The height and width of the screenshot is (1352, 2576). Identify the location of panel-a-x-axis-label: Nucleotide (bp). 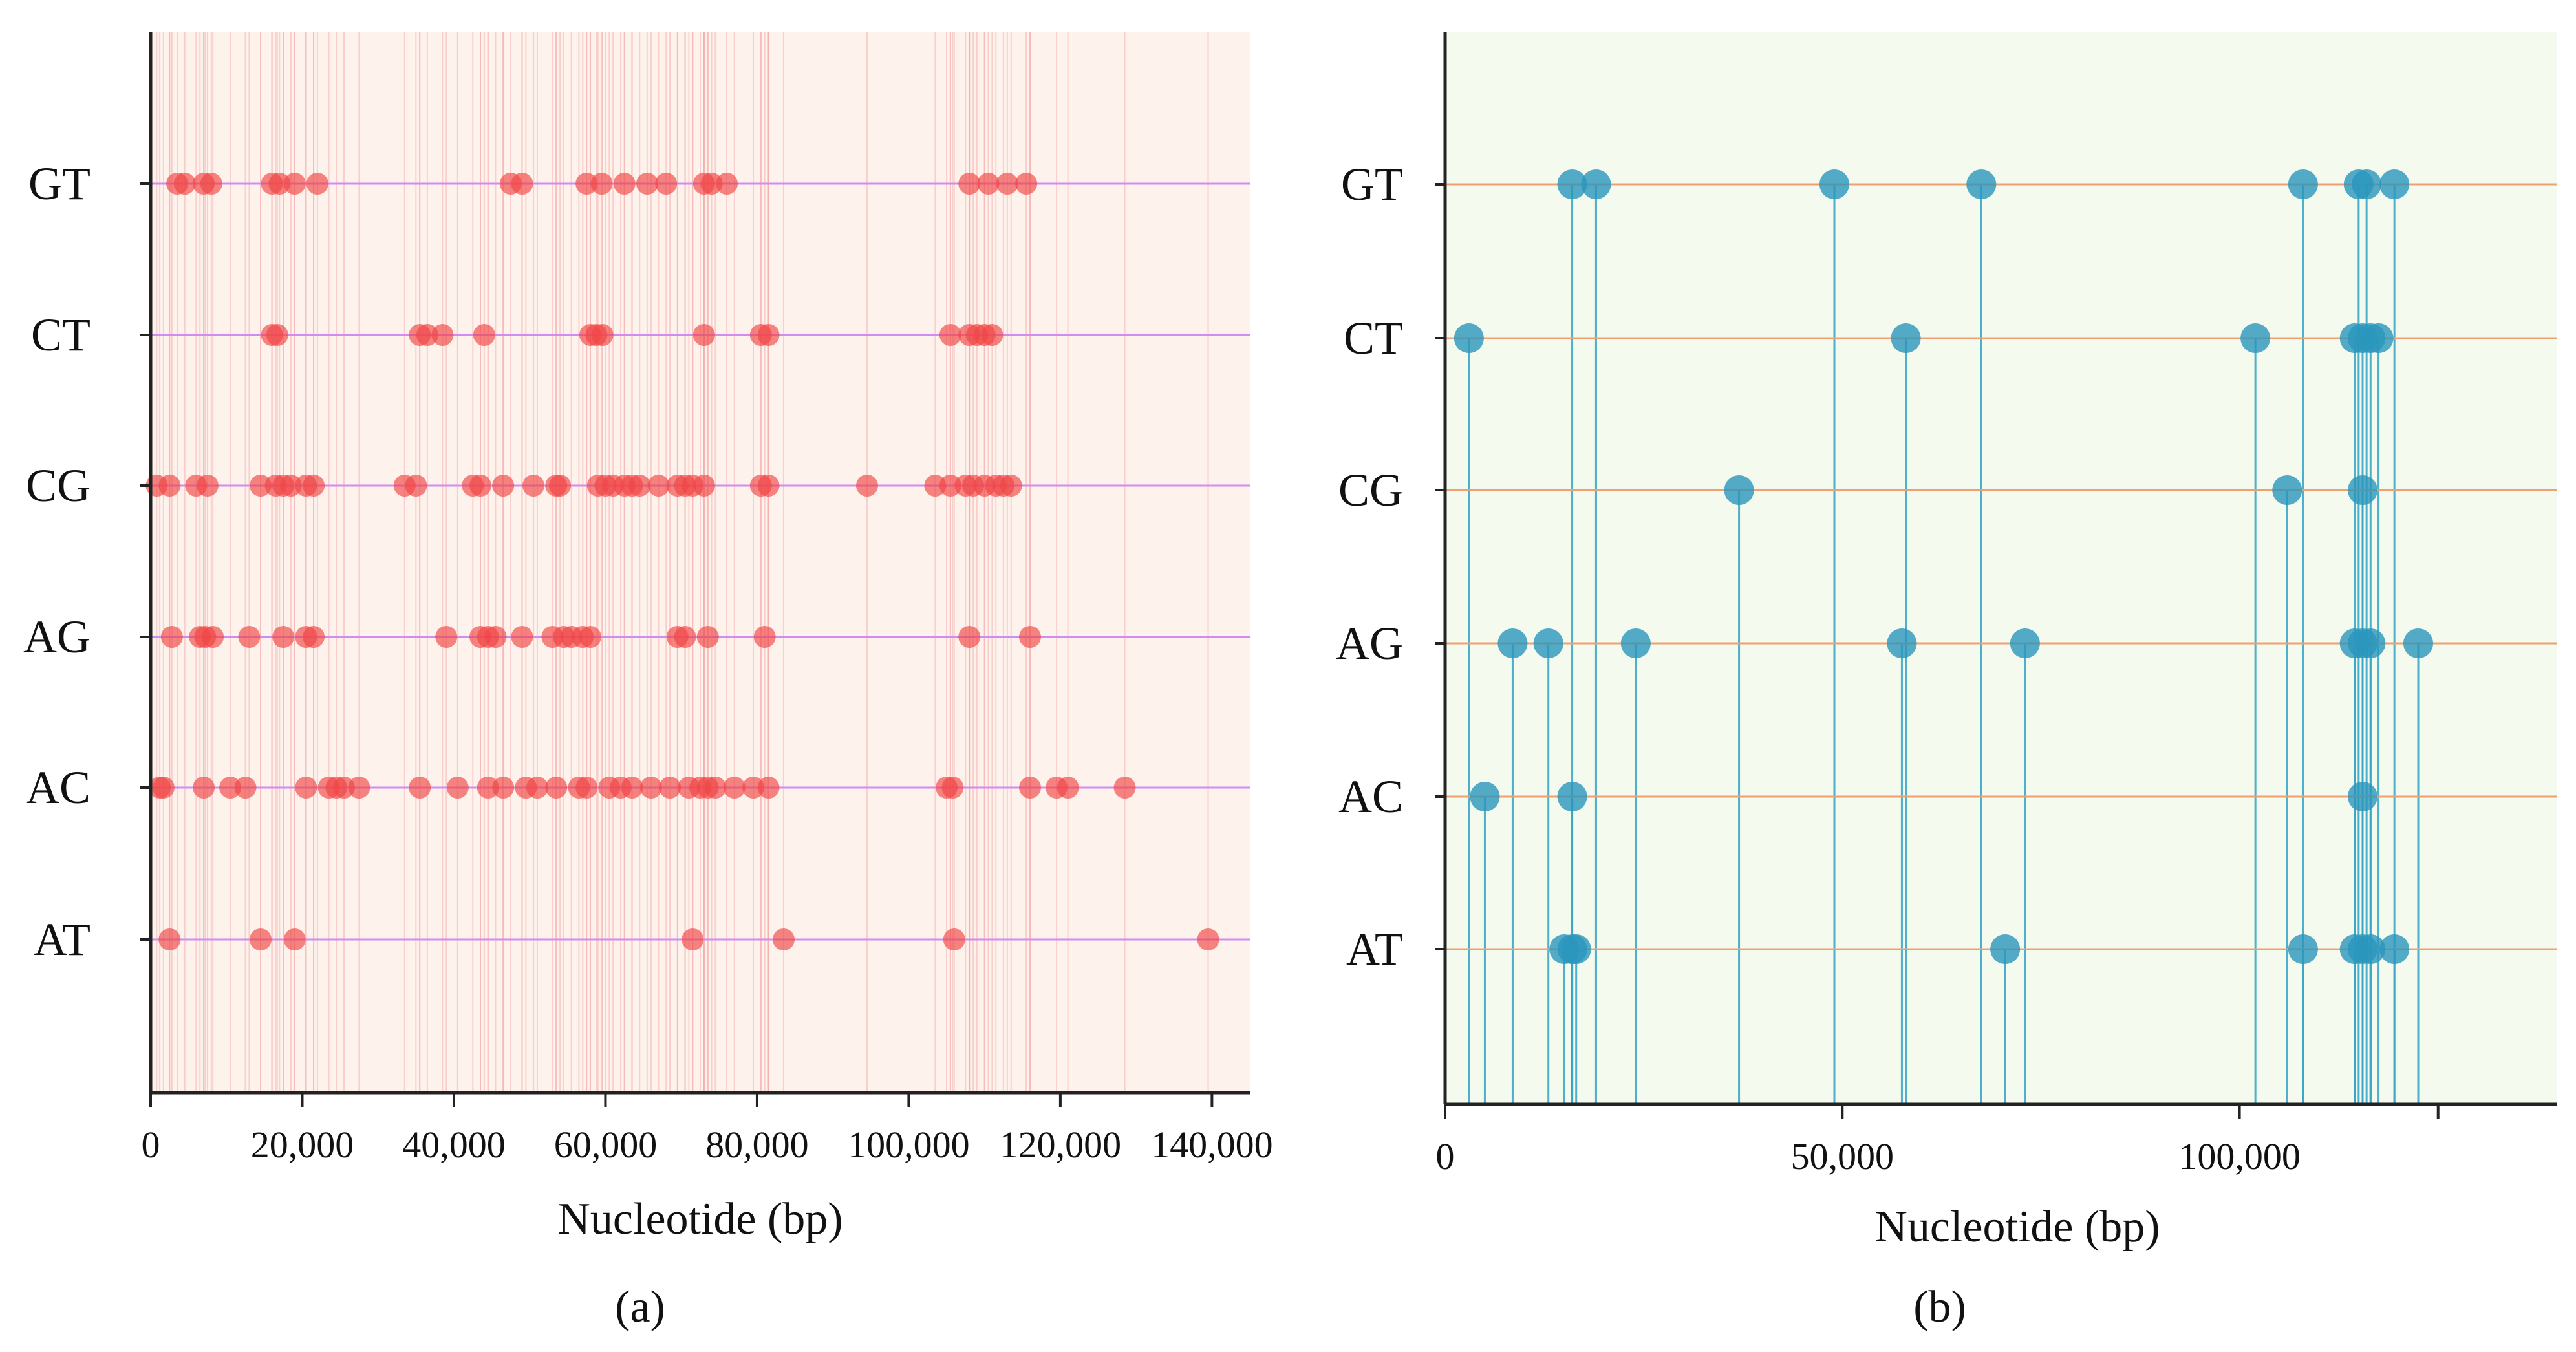
(700, 1219).